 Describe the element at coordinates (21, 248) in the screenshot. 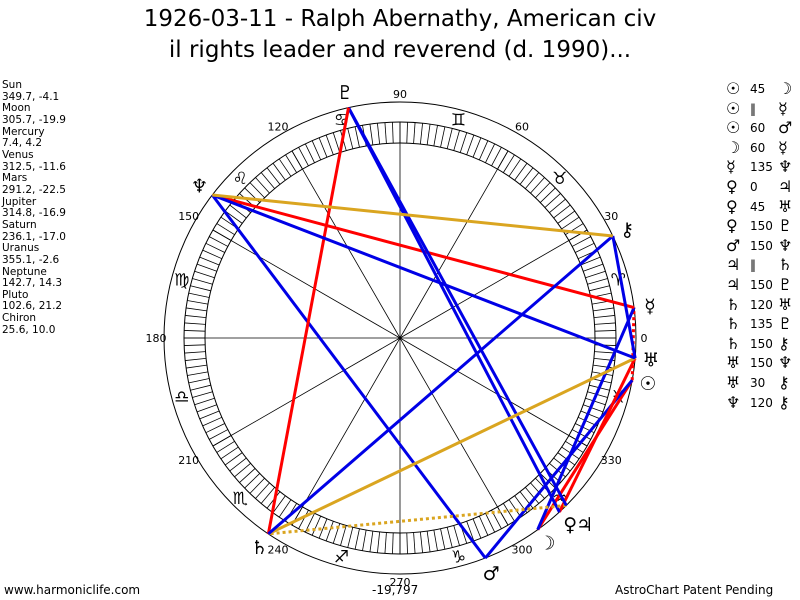

I see `planet-name-uranus: Uranus` at that location.